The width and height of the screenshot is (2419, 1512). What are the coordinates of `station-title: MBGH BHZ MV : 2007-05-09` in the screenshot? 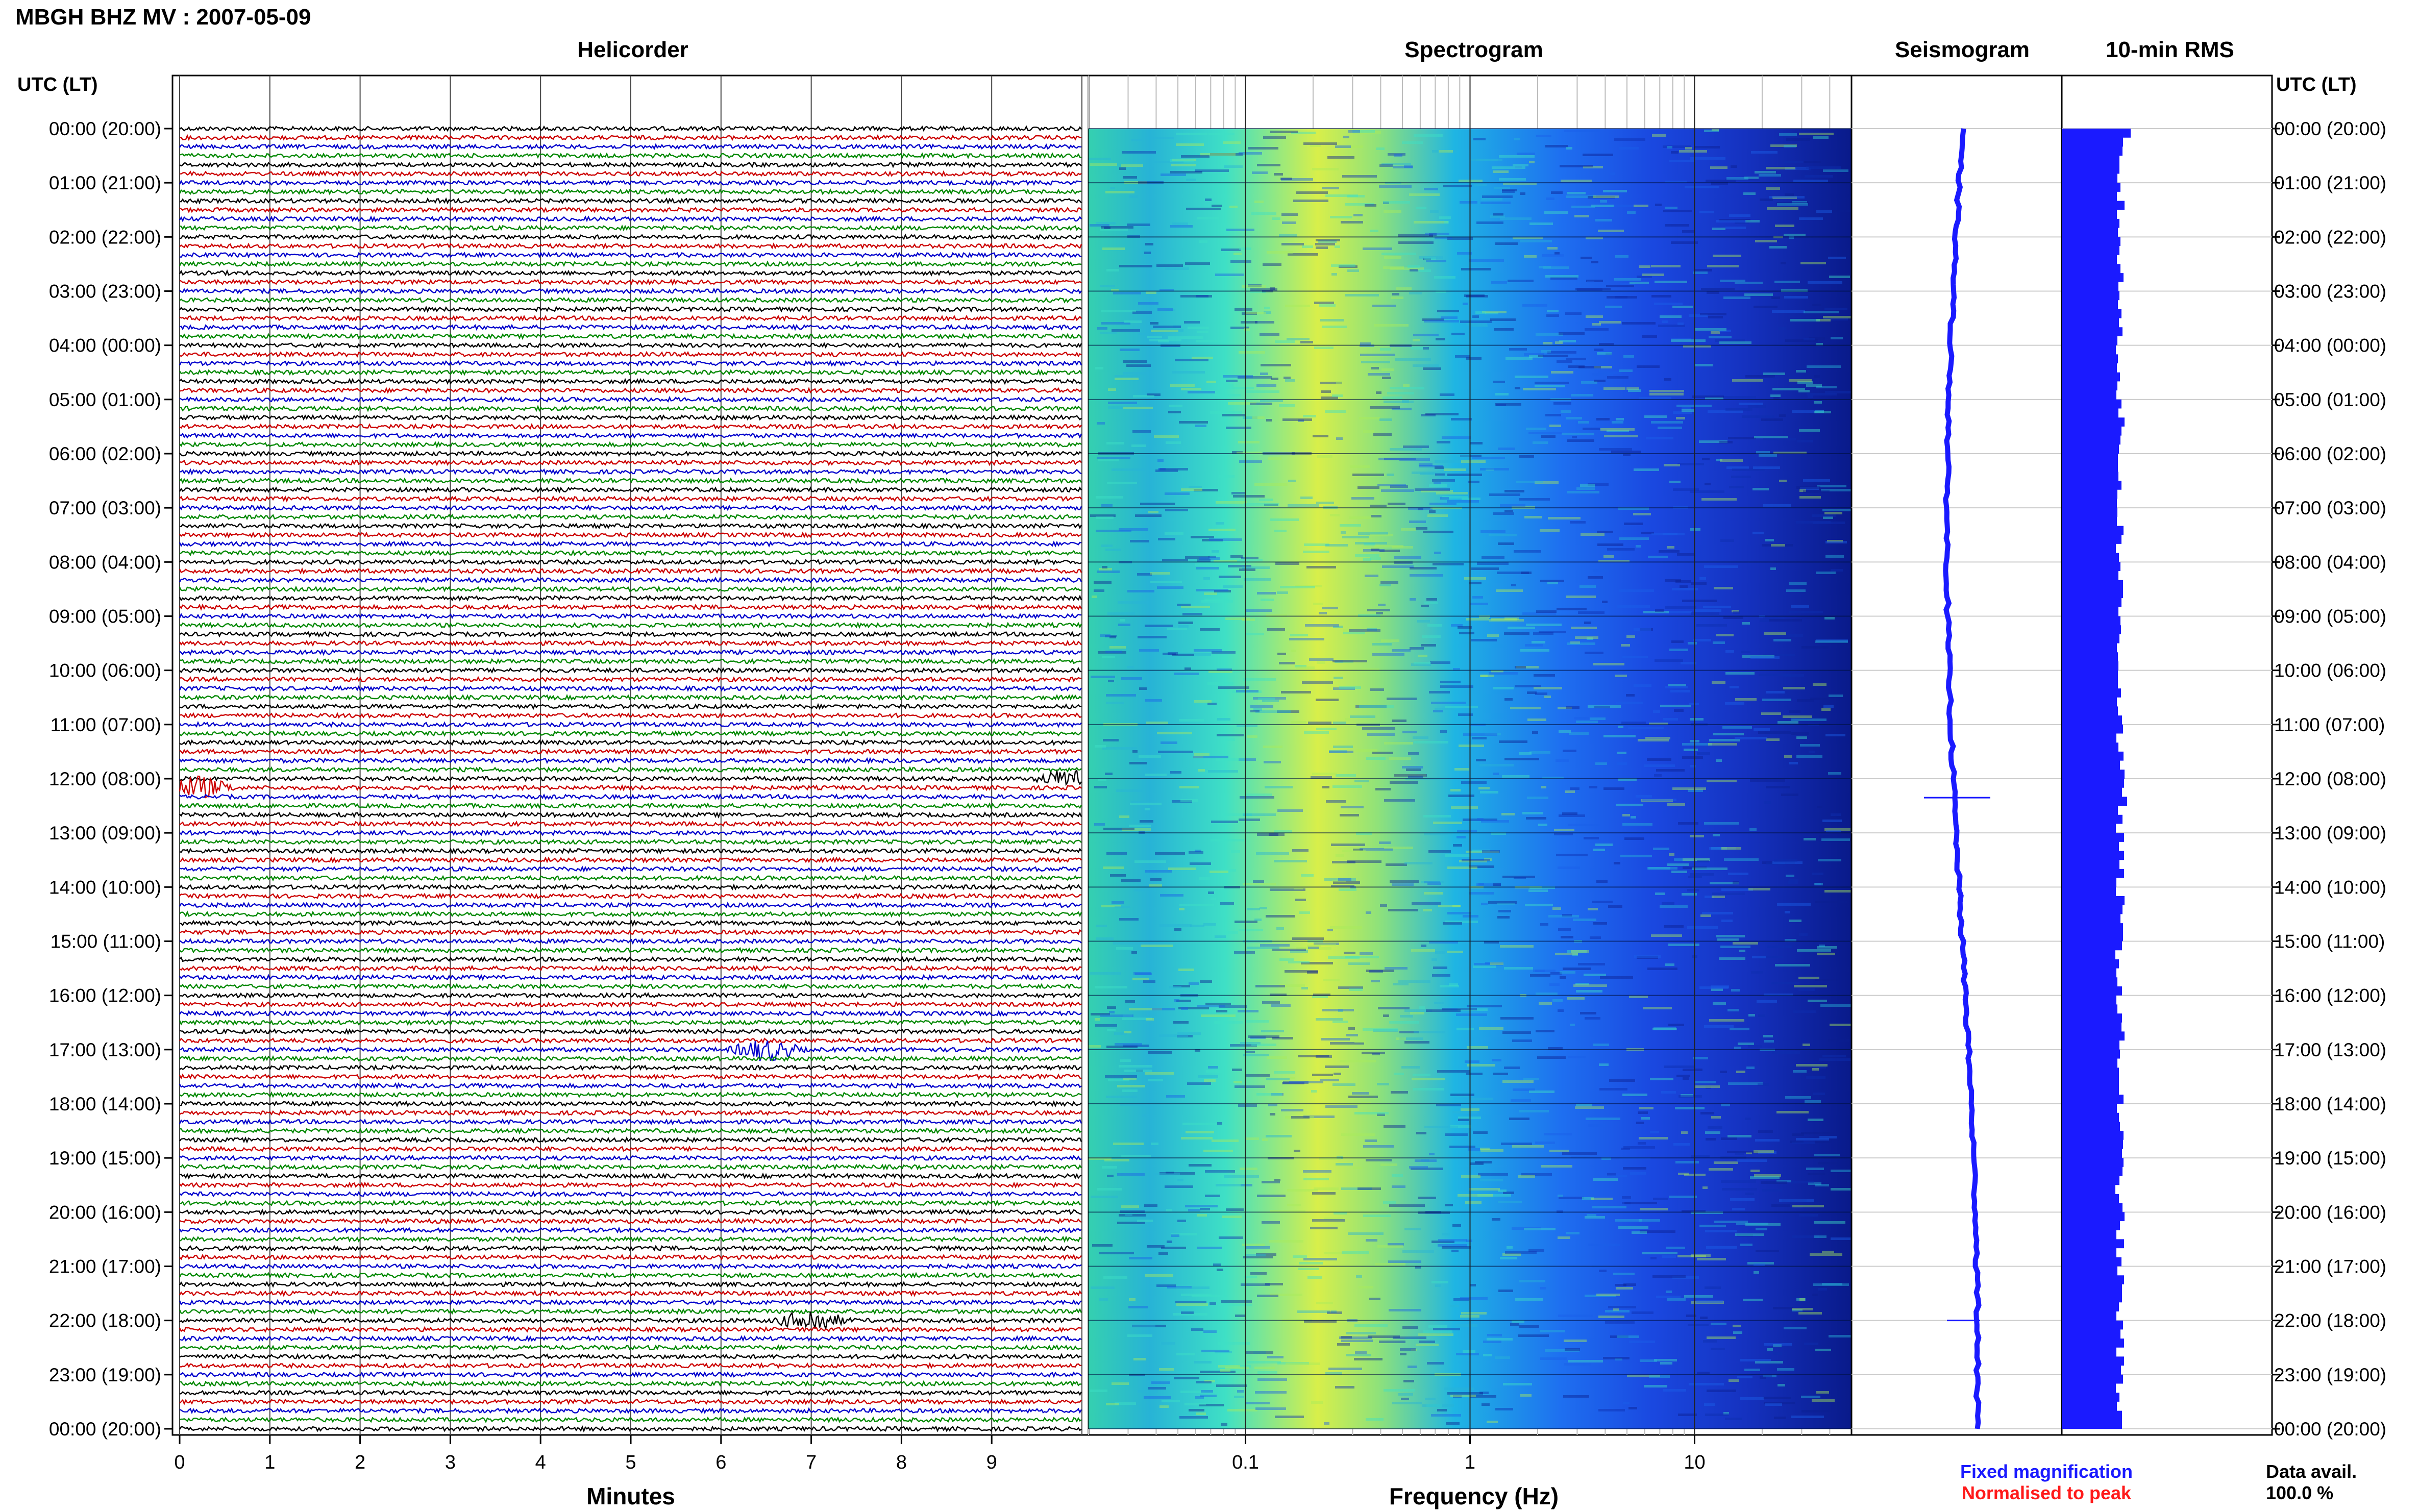 It's located at (163, 17).